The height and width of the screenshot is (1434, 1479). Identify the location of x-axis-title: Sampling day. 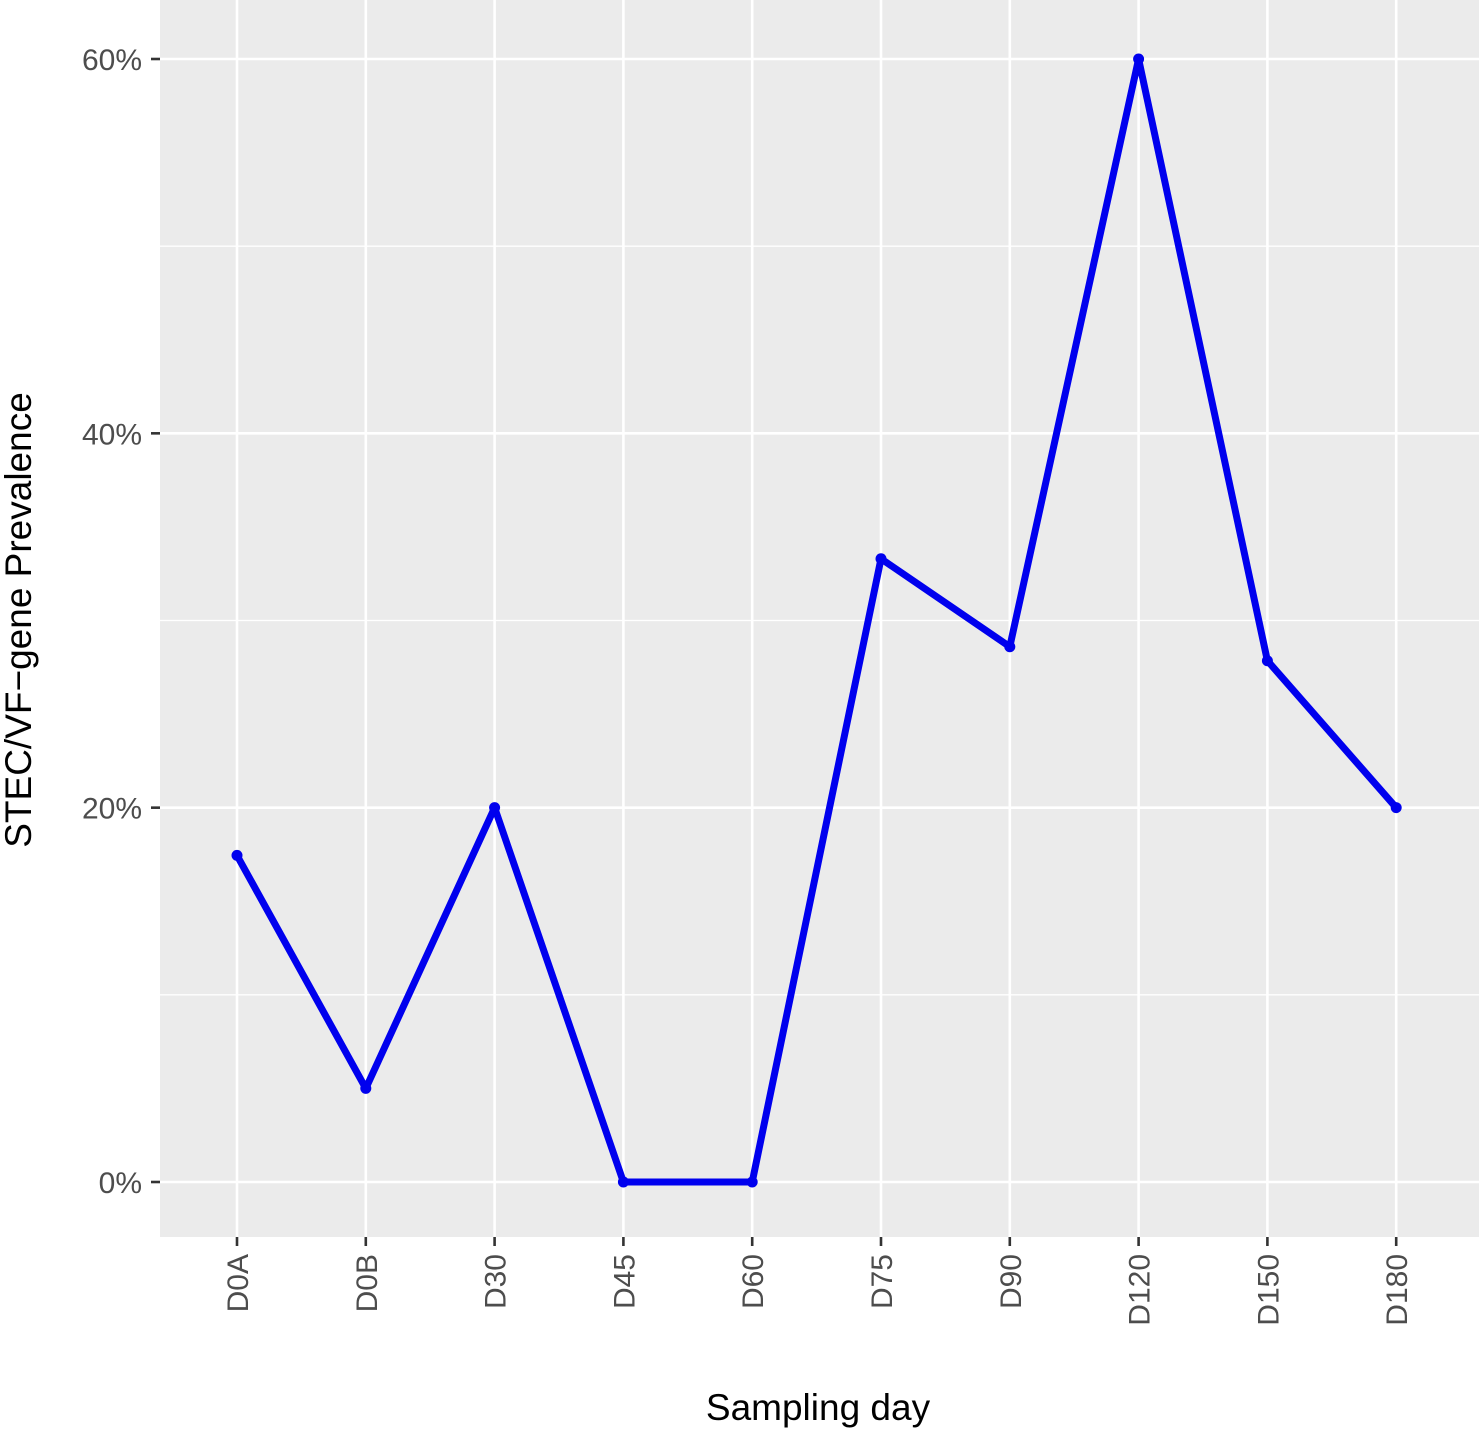
(818, 1407).